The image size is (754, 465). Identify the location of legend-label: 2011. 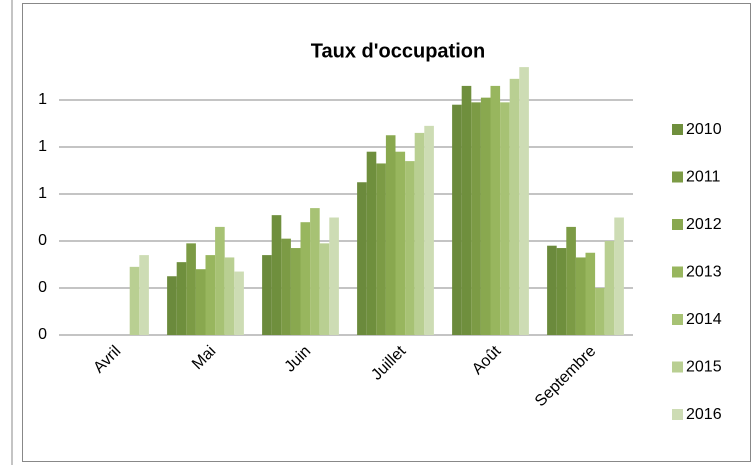
(703, 177).